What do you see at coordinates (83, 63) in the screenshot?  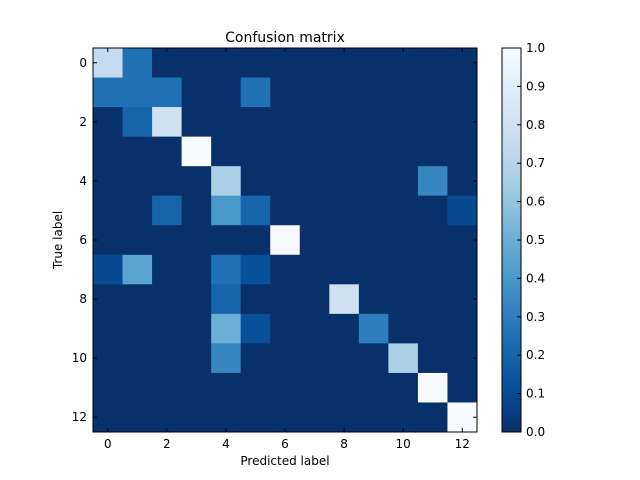 I see `y-tick-label: 0` at bounding box center [83, 63].